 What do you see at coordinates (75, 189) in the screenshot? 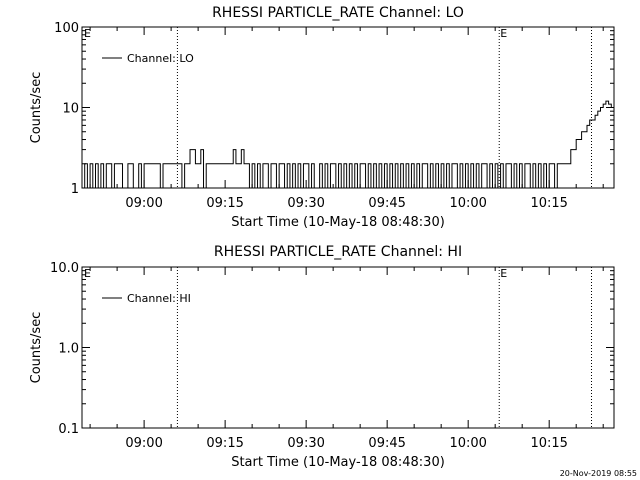
I see `y-tick-label: 1` at bounding box center [75, 189].